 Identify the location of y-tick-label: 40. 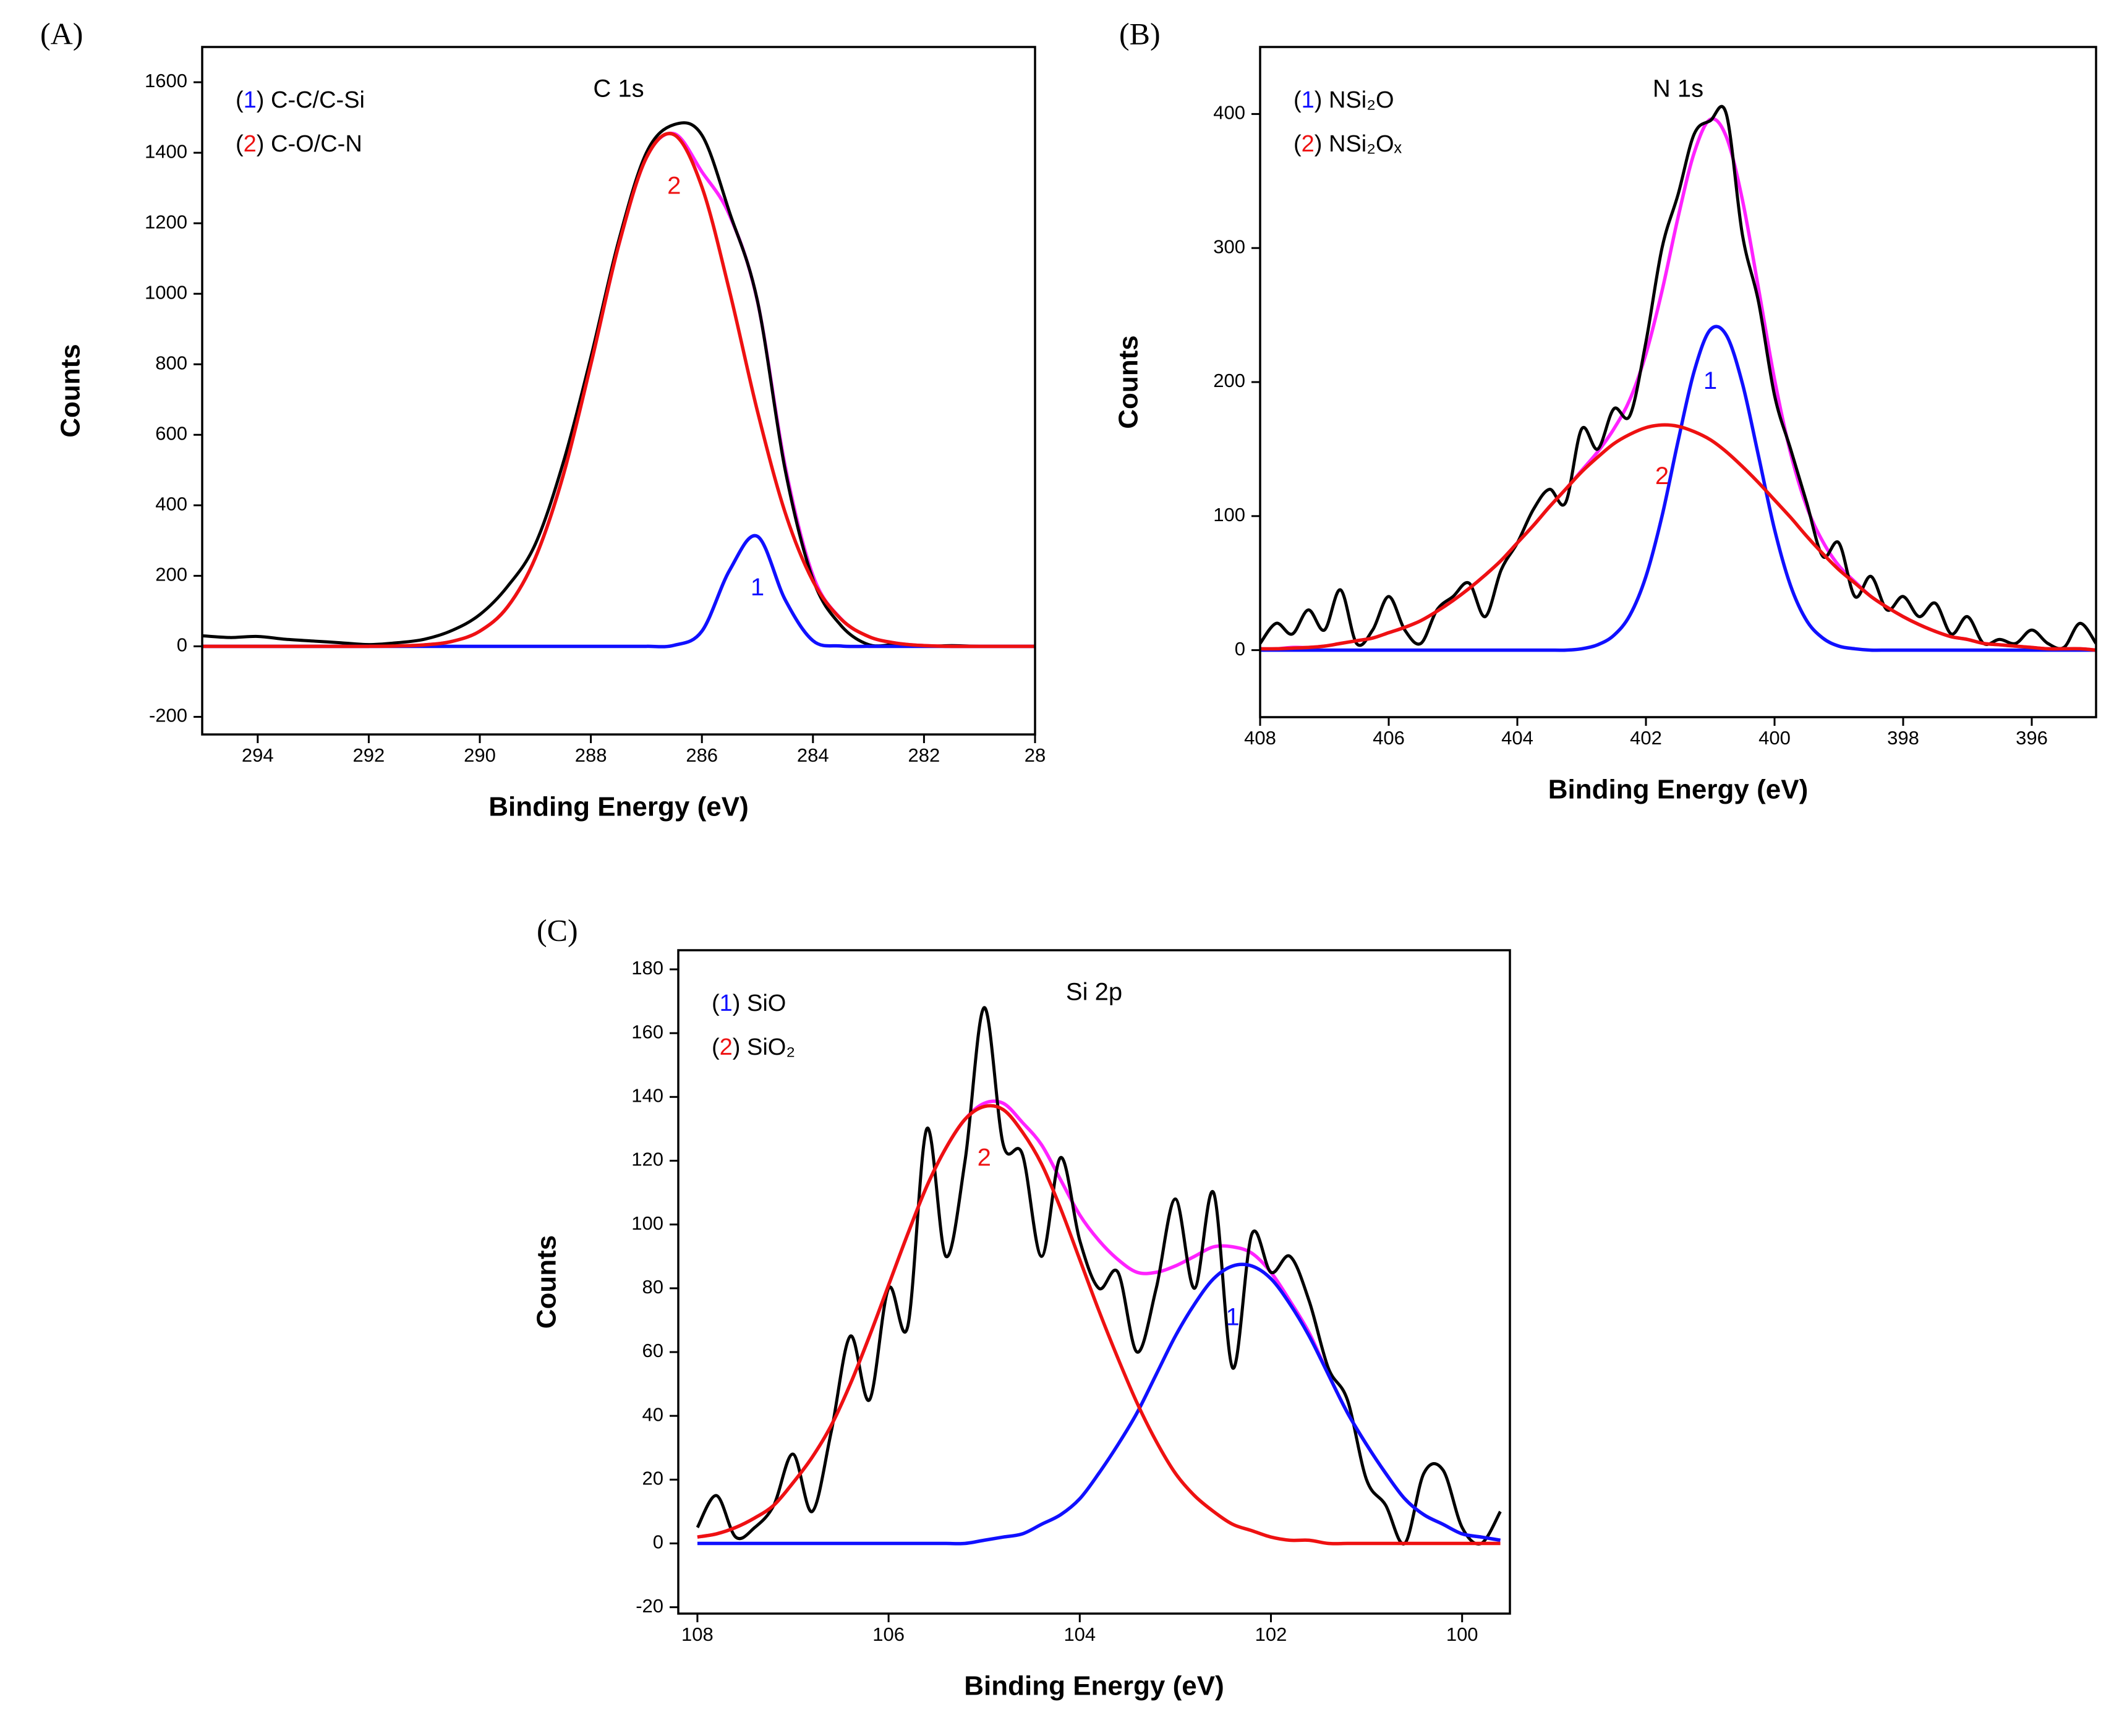
(652, 1414).